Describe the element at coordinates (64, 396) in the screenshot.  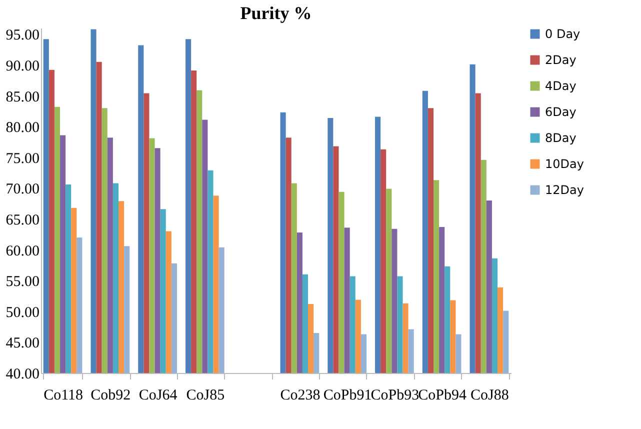
I see `x-tick-label: Co118` at that location.